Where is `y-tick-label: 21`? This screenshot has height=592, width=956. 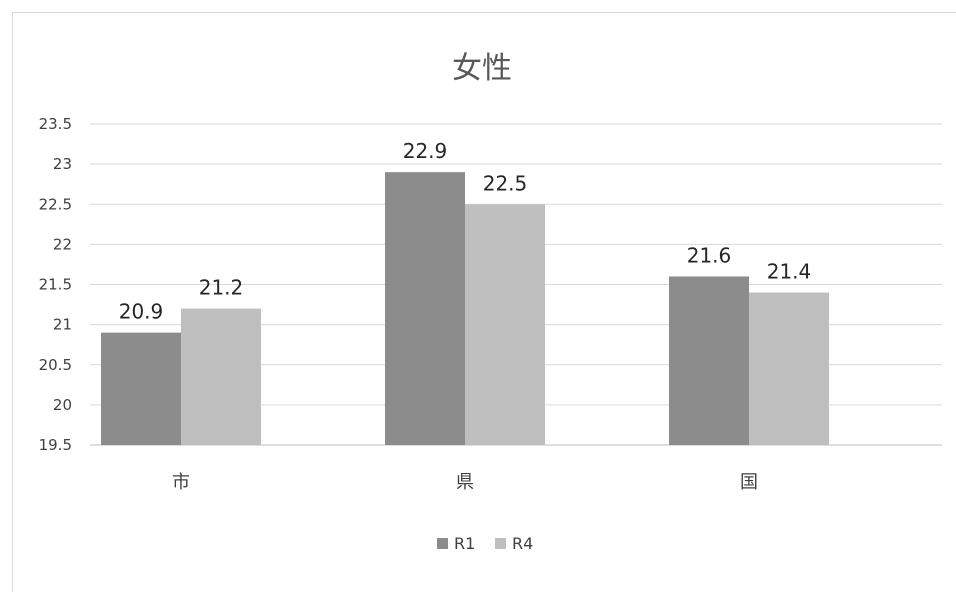 y-tick-label: 21 is located at coordinates (62, 325).